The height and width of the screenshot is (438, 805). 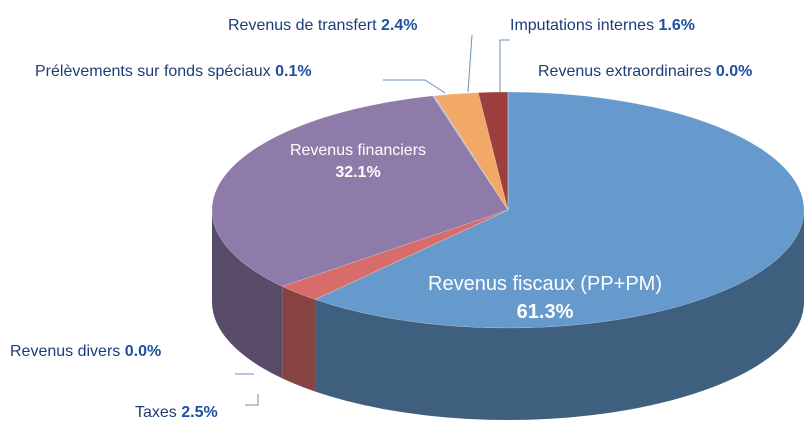 I want to click on category-name: Imputations internes, so click(x=582, y=25).